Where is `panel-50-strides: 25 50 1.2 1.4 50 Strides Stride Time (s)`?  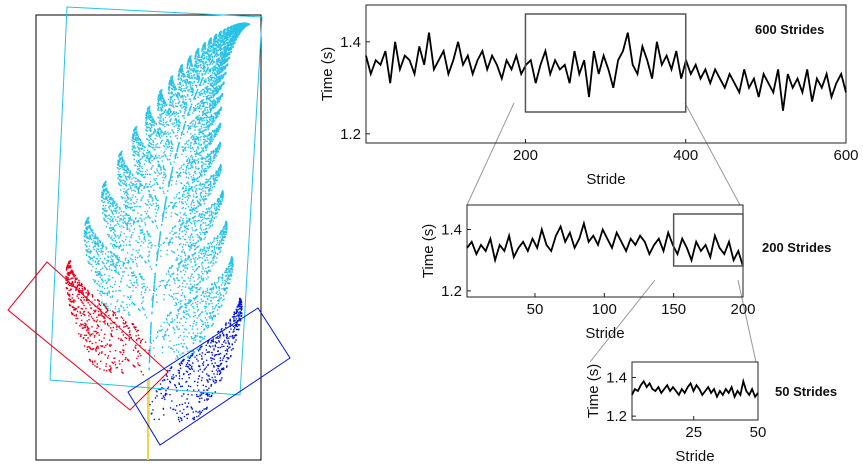 panel-50-strides: 25 50 1.2 1.4 50 Strides Stride Time (s) is located at coordinates (711, 413).